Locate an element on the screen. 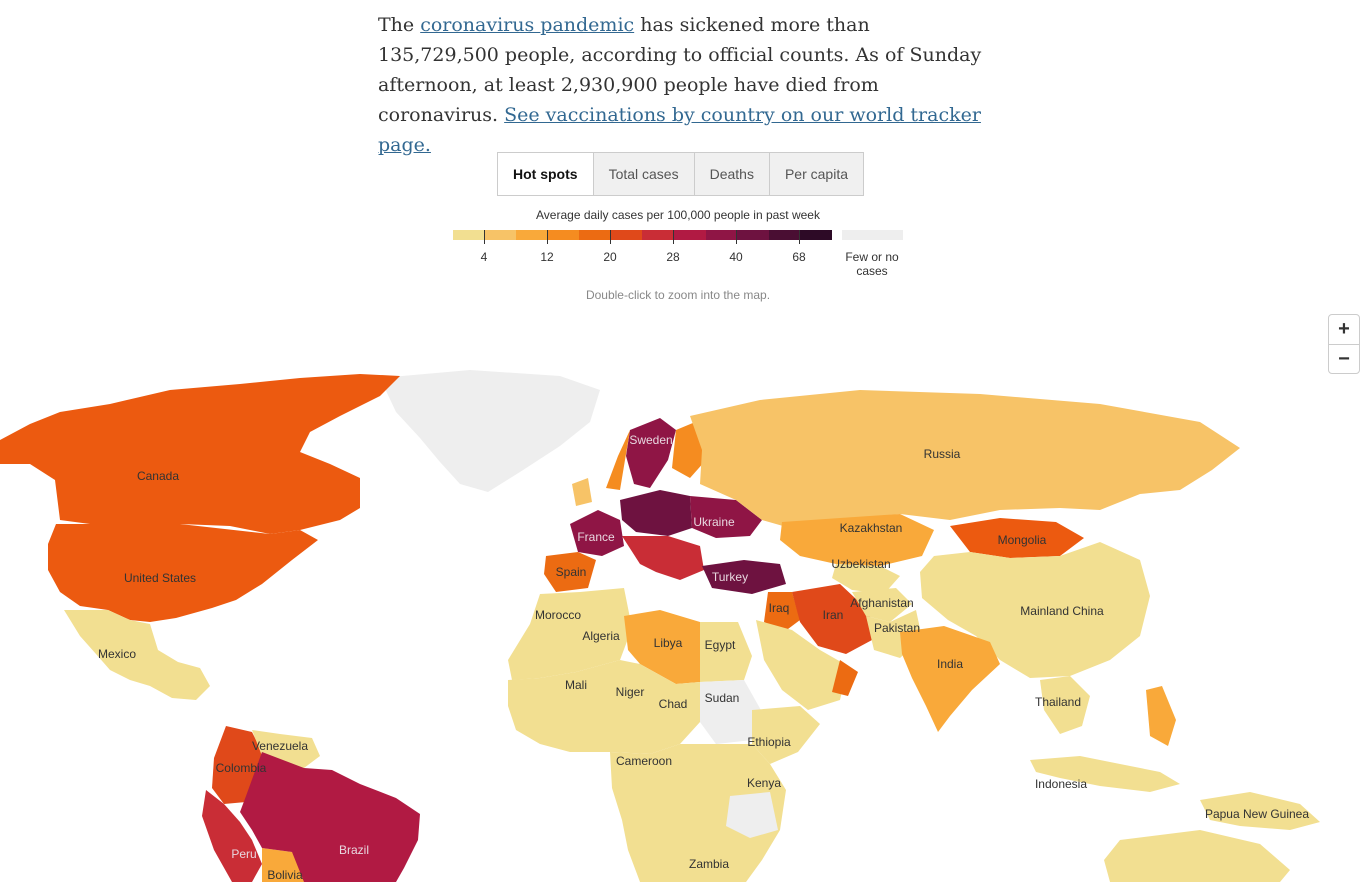 Image resolution: width=1364 pixels, height=882 pixels. label-turkey: Turkey is located at coordinates (730, 577).